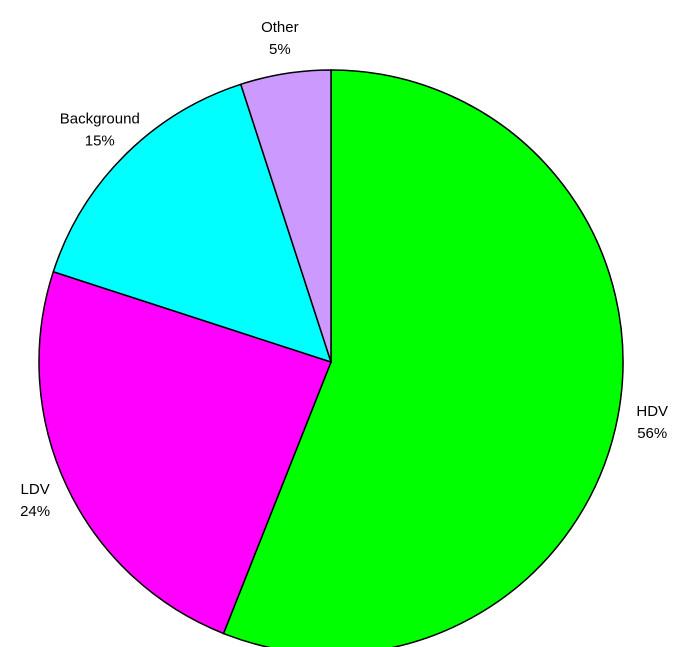 This screenshot has height=647, width=676. I want to click on slice-label: Background, so click(100, 119).